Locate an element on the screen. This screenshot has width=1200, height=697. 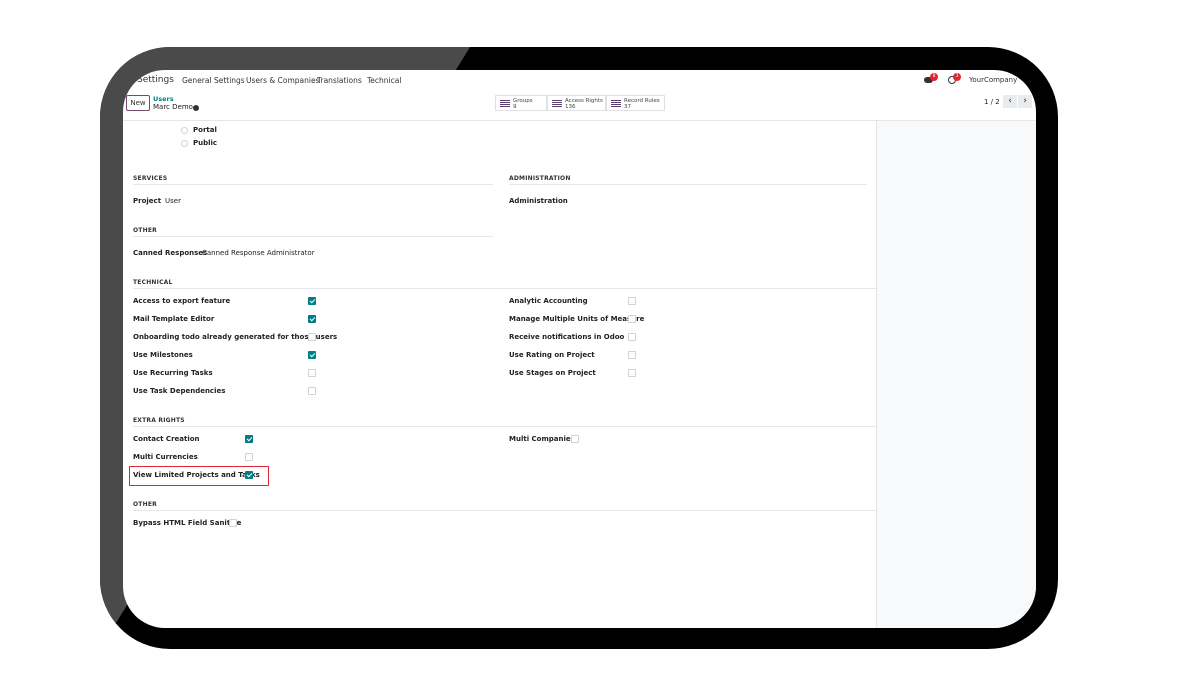
checkbox-use-milestones is located at coordinates (312, 355).